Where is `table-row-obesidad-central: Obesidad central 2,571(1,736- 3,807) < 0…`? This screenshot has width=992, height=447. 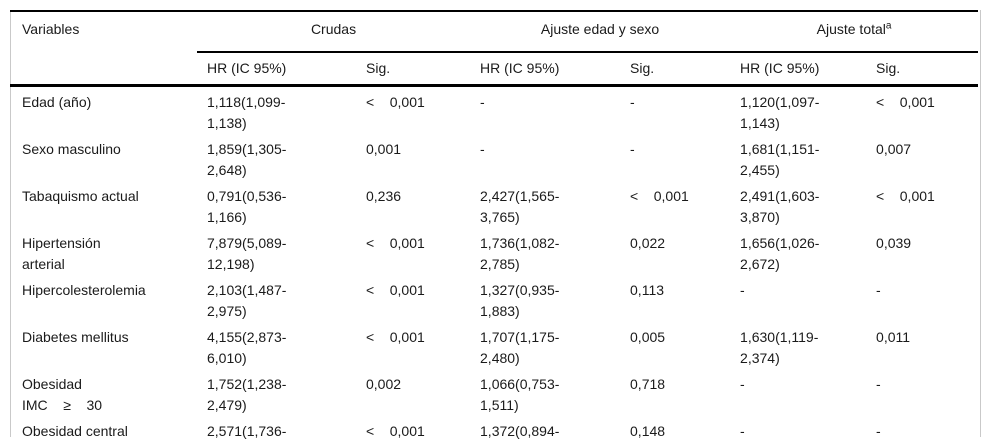 table-row-obesidad-central: Obesidad central 2,571(1,736- 3,807) < 0… is located at coordinates (494, 431).